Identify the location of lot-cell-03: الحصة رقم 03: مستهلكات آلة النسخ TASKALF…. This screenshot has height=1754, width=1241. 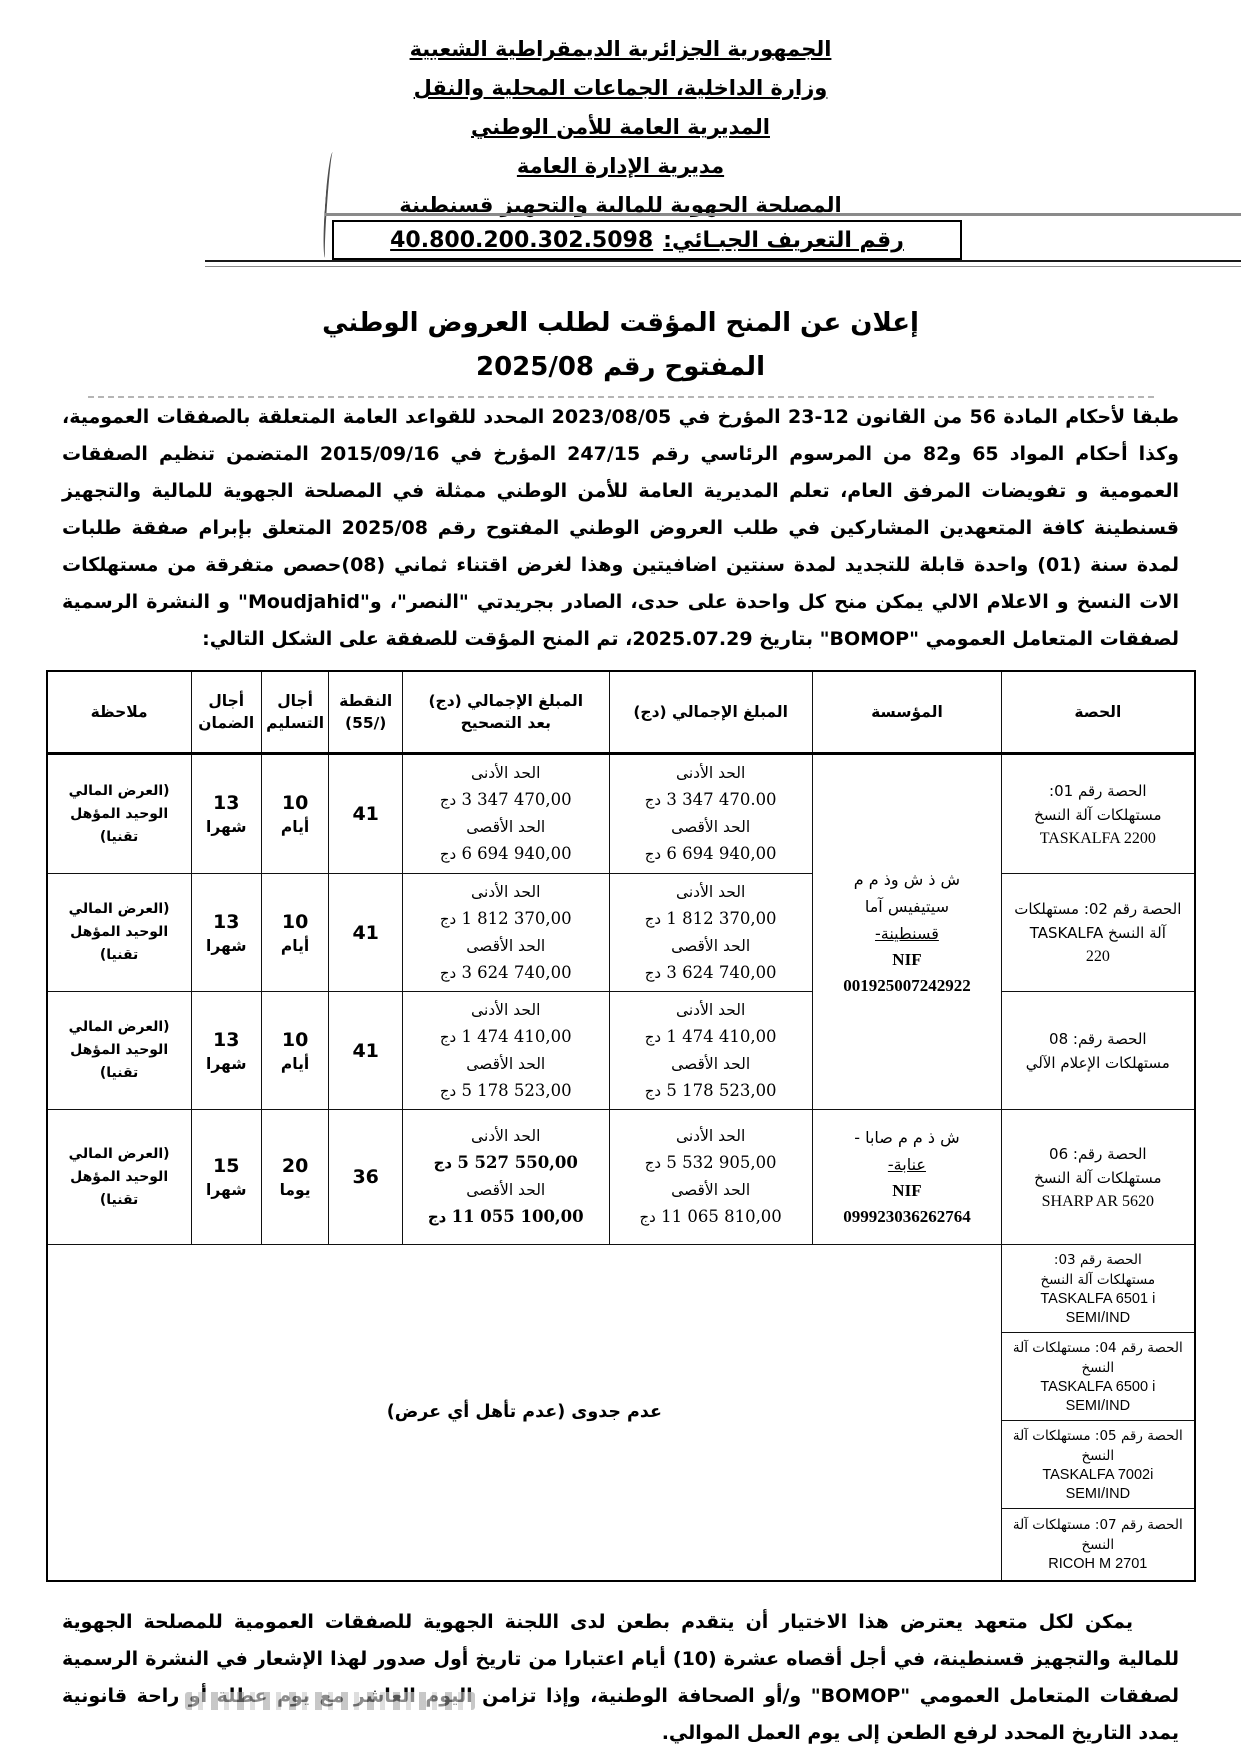
(1098, 1288).